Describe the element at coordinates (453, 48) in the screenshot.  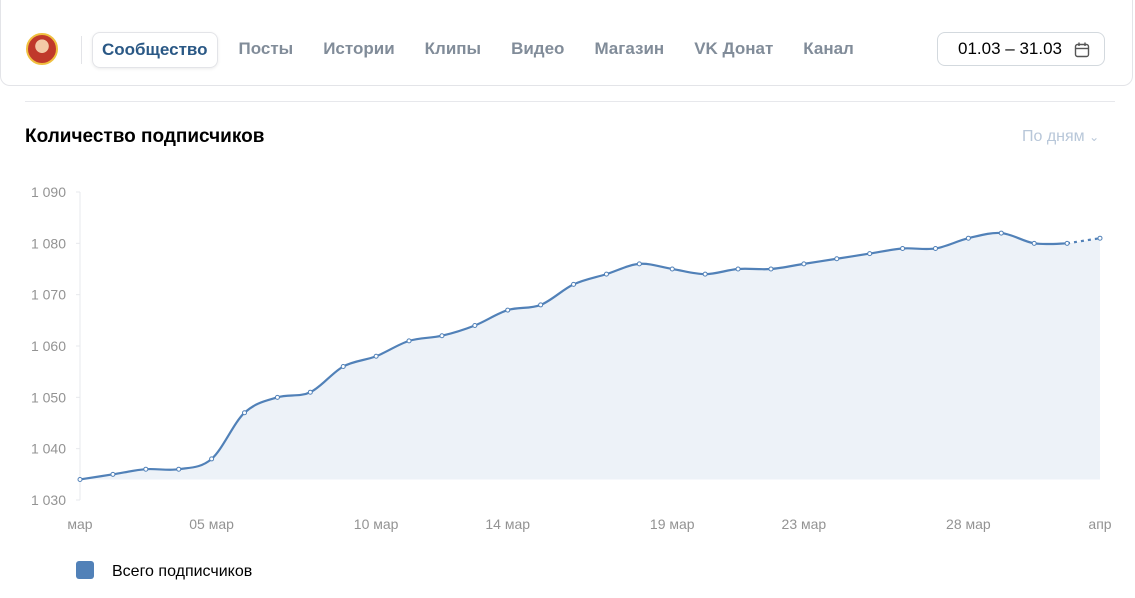
I see `nav-tab: Клипы` at that location.